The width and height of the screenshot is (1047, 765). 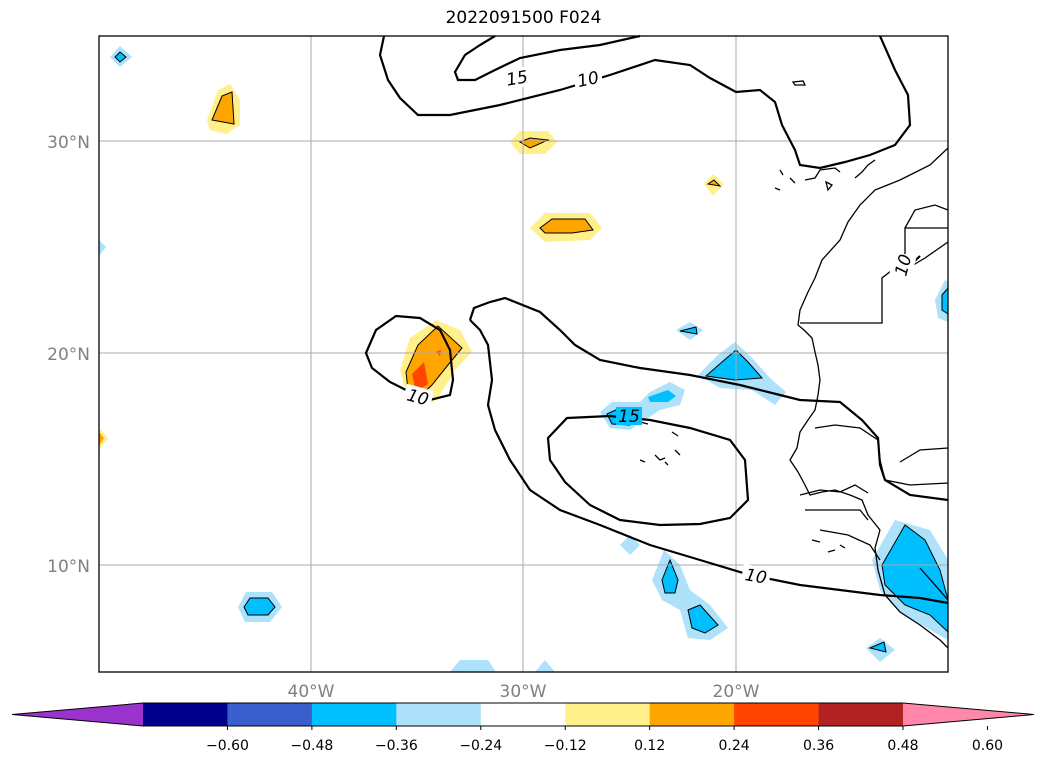 I want to click on contour-line-10-west, so click(x=409, y=358).